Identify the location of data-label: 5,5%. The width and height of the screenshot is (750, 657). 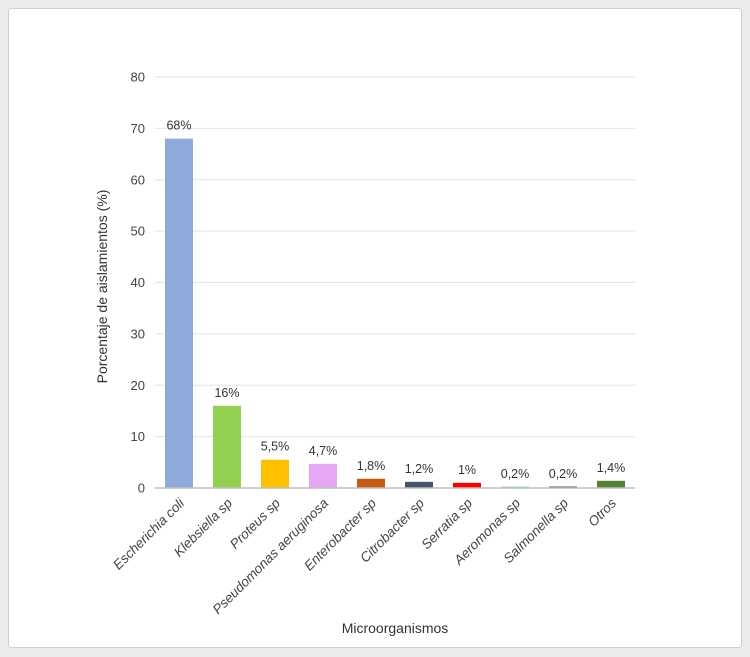
(275, 447).